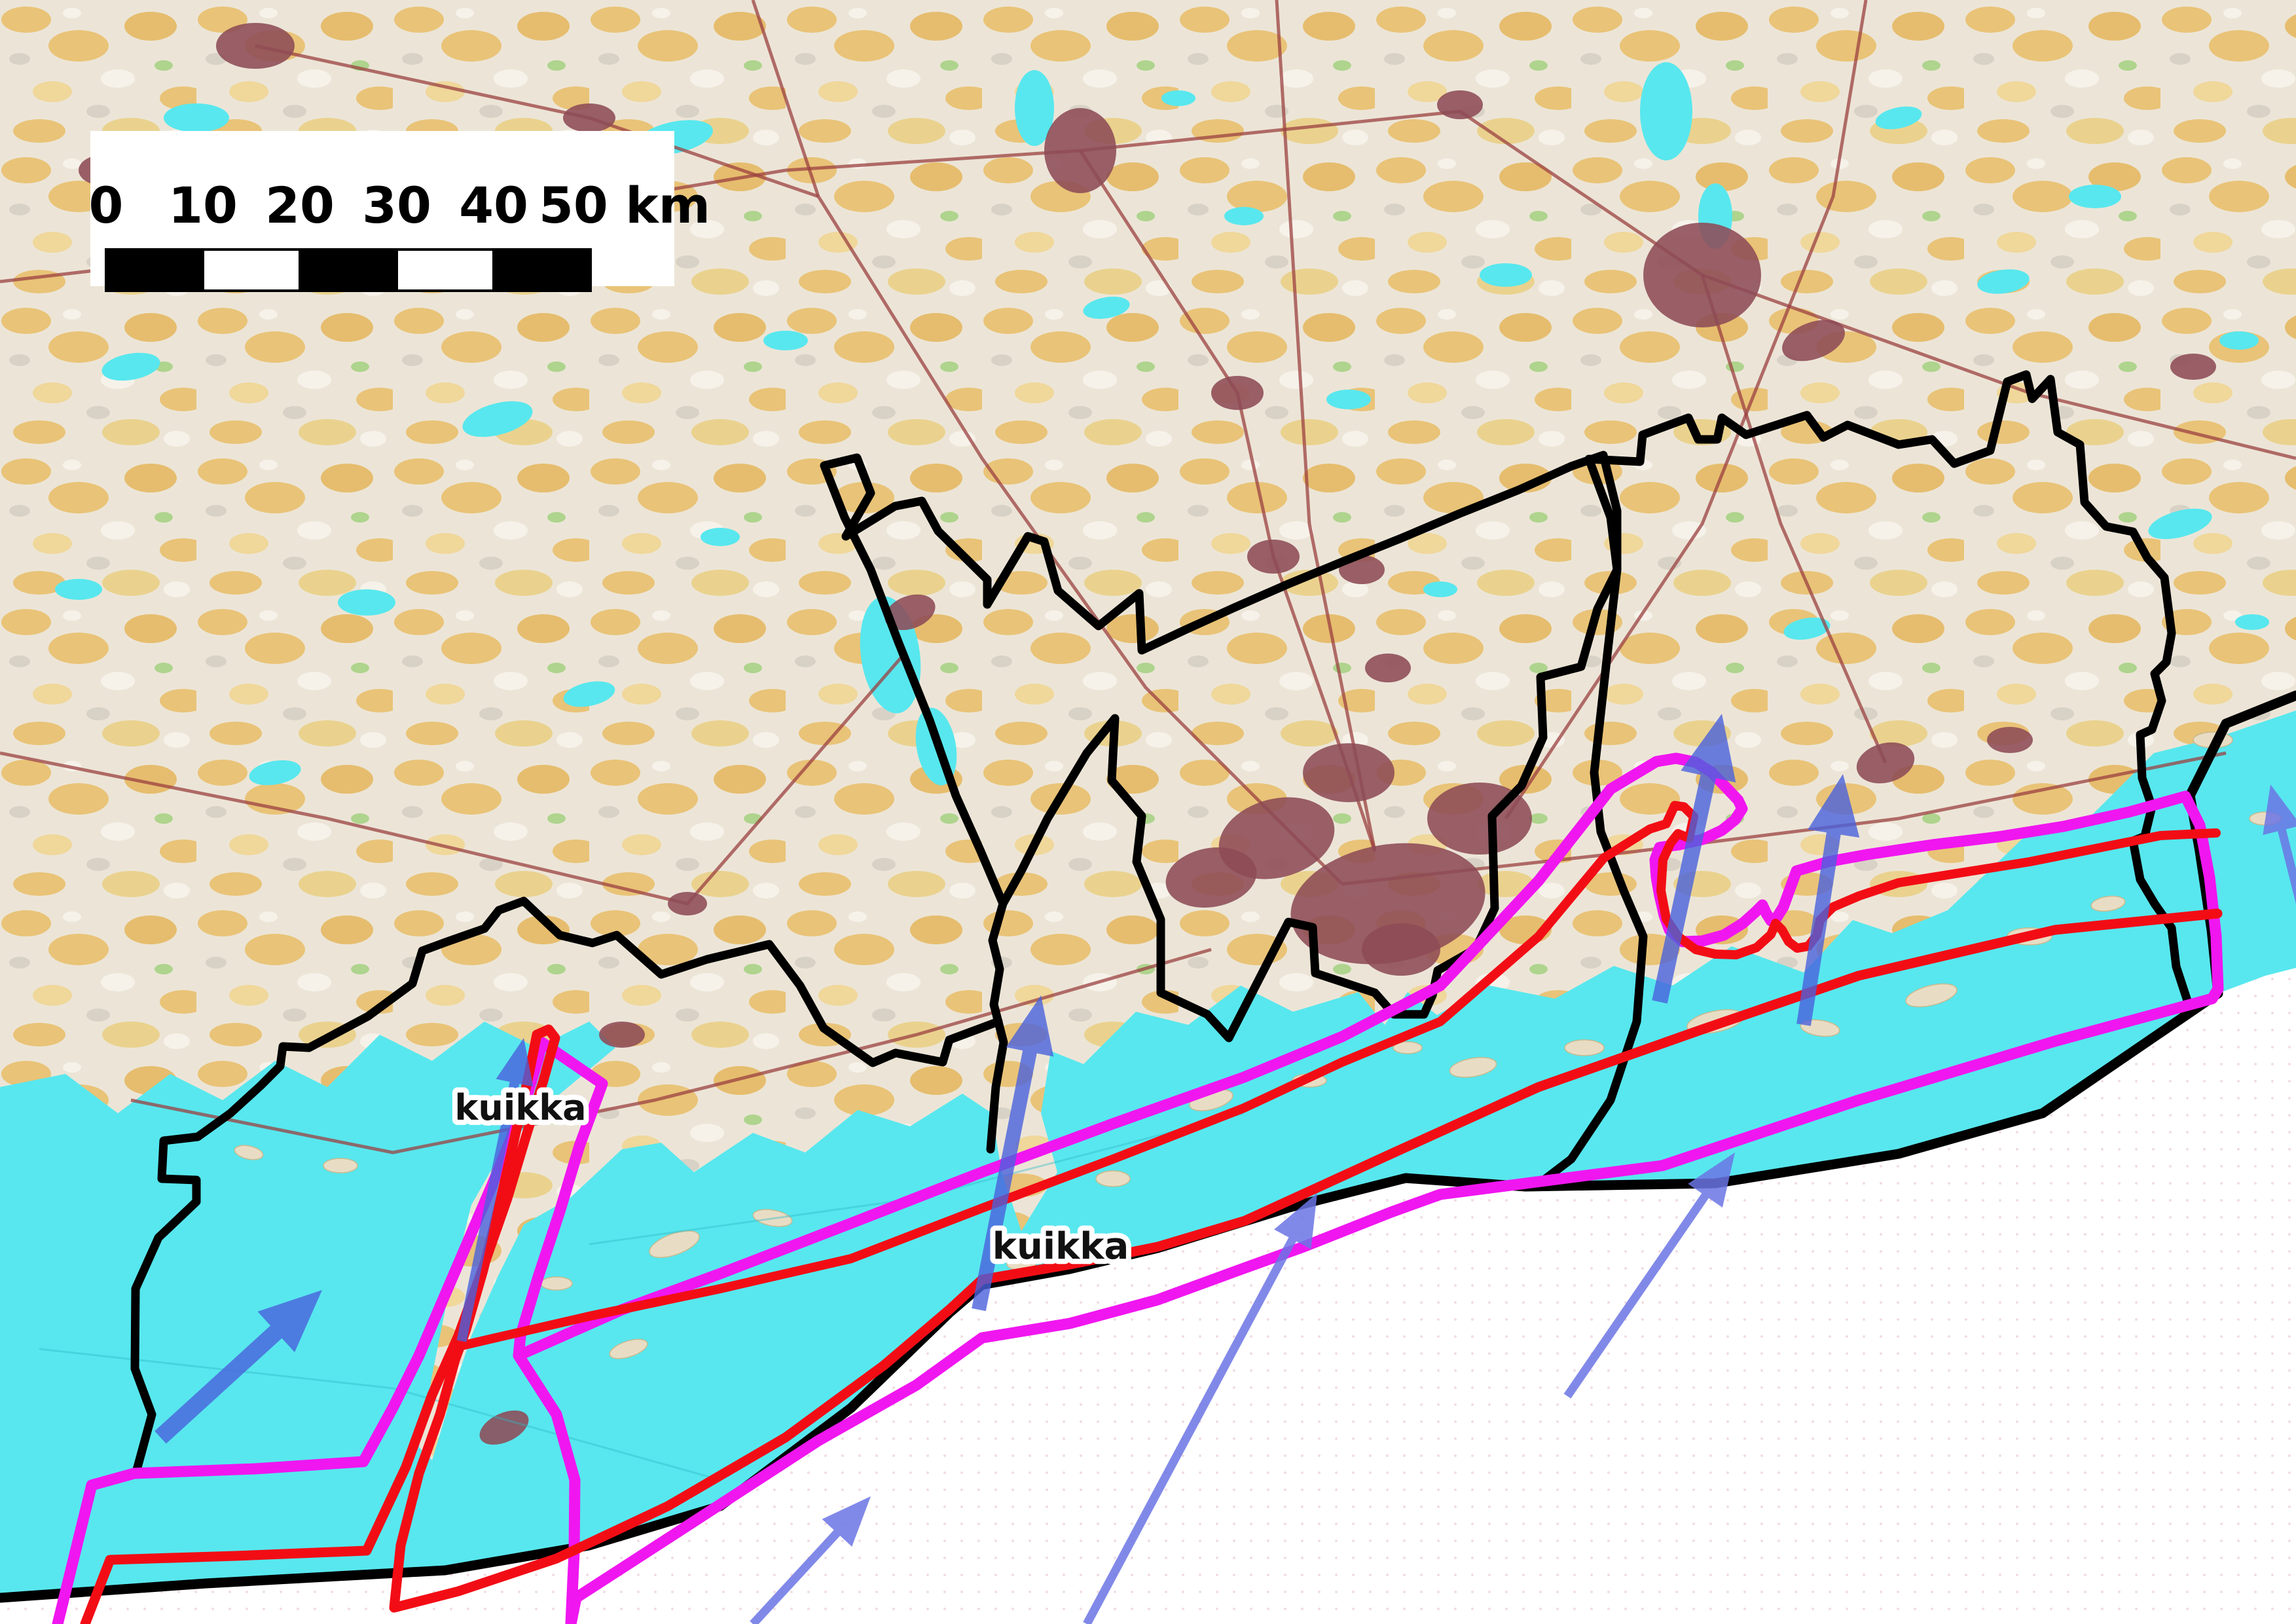 The height and width of the screenshot is (1624, 2296). Describe the element at coordinates (520, 1107) in the screenshot. I see `kuikka-label-west: kuikka` at that location.